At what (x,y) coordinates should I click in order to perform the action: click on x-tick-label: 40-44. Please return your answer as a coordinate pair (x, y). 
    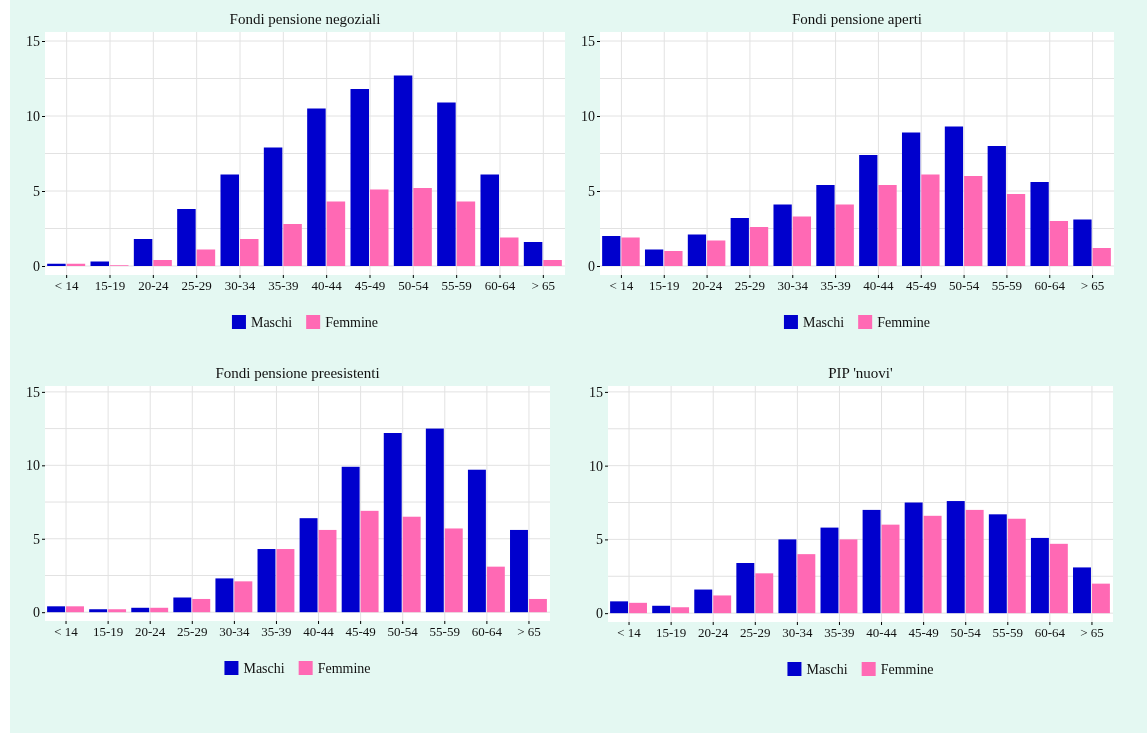
    Looking at the image, I should click on (327, 286).